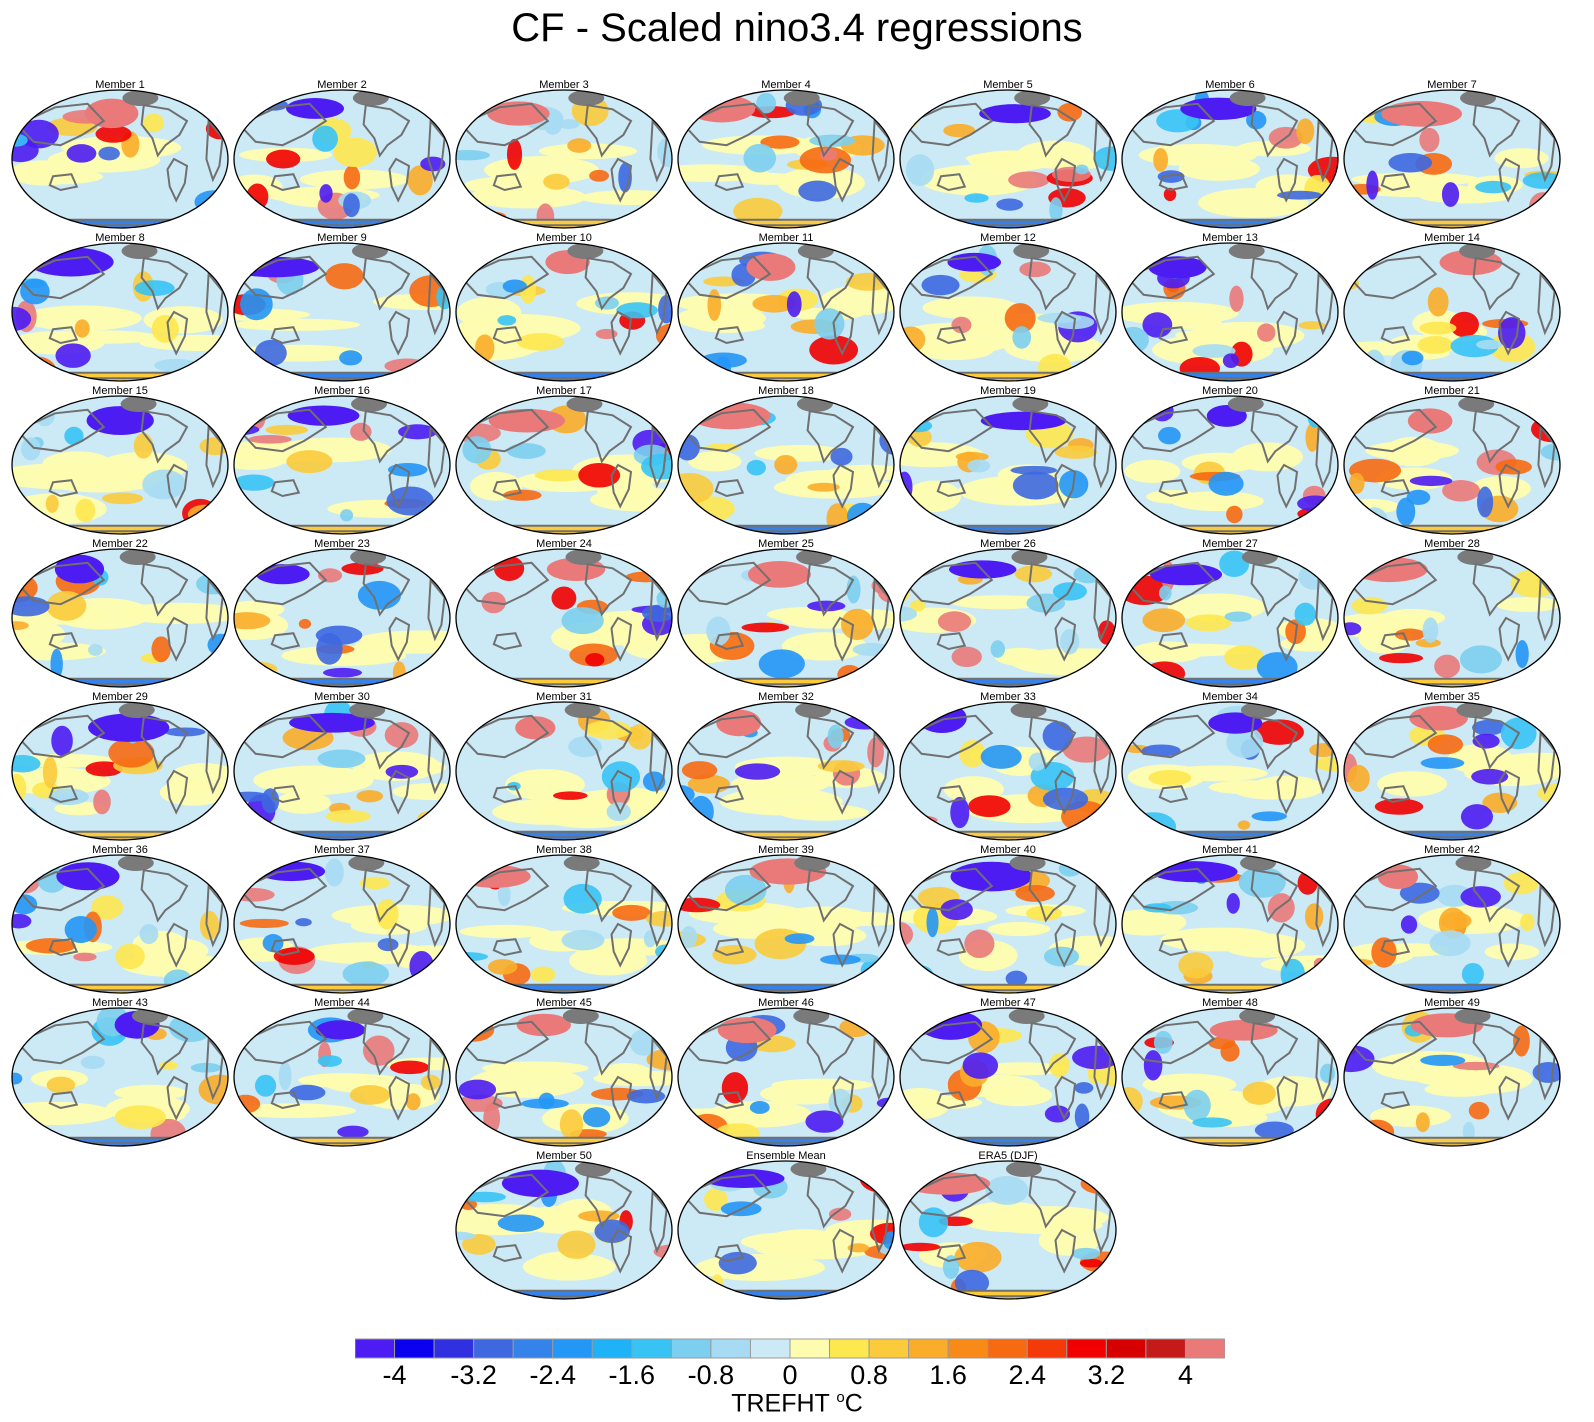 Image resolution: width=1594 pixels, height=1422 pixels. I want to click on panel-title: Member 32, so click(786, 697).